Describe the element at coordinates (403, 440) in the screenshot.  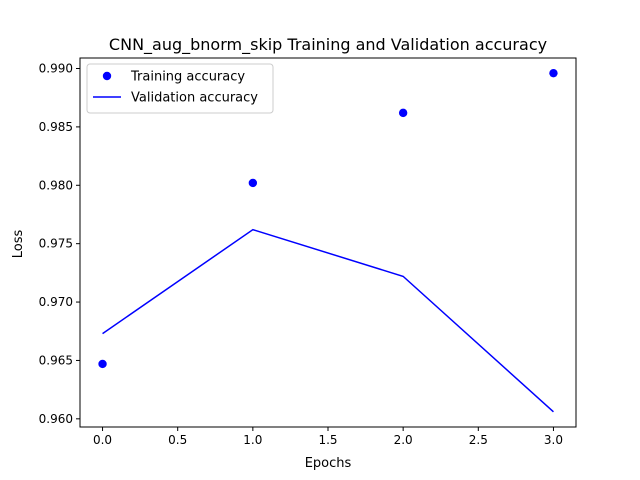
I see `x-tick-label: 2.0` at that location.